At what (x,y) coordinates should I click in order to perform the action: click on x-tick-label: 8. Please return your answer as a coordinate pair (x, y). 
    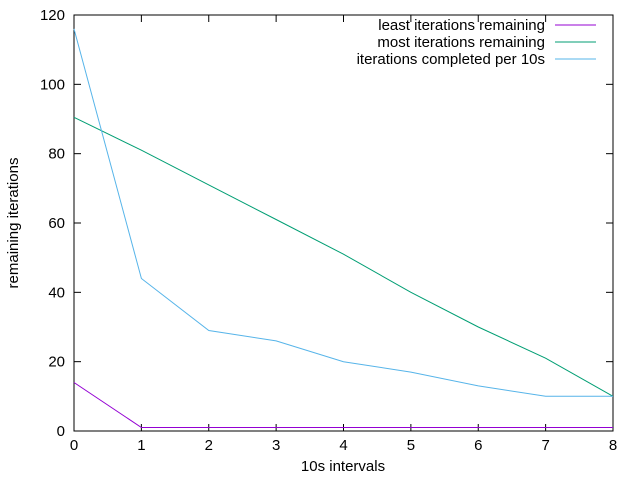
    Looking at the image, I should click on (613, 445).